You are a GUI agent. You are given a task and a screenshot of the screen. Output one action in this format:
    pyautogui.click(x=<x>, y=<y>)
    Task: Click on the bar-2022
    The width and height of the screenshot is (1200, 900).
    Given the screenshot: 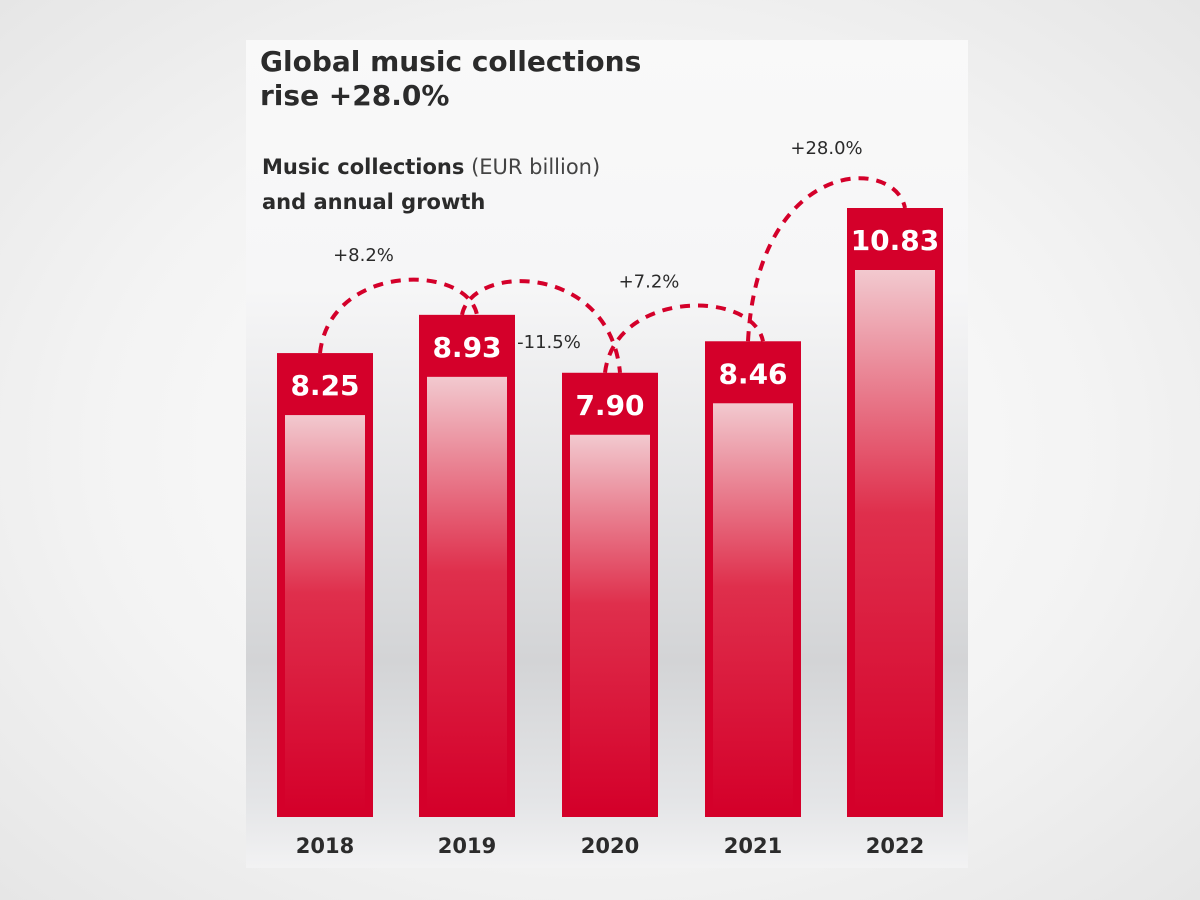 What is the action you would take?
    pyautogui.click(x=895, y=512)
    